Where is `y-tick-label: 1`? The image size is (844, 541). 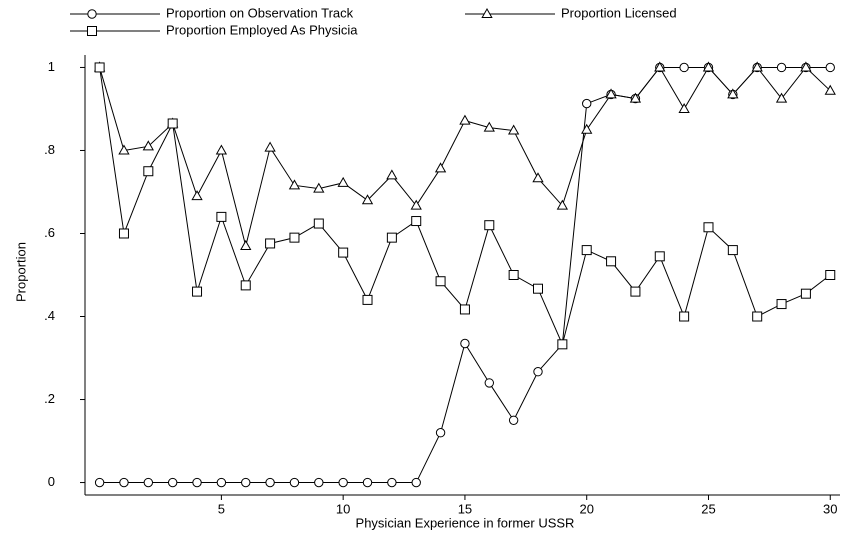 y-tick-label: 1 is located at coordinates (51, 66).